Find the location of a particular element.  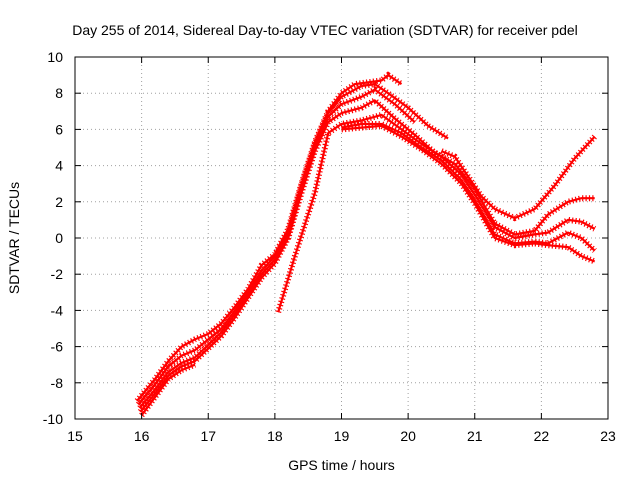

y-tick-label: 0 is located at coordinates (59, 238).